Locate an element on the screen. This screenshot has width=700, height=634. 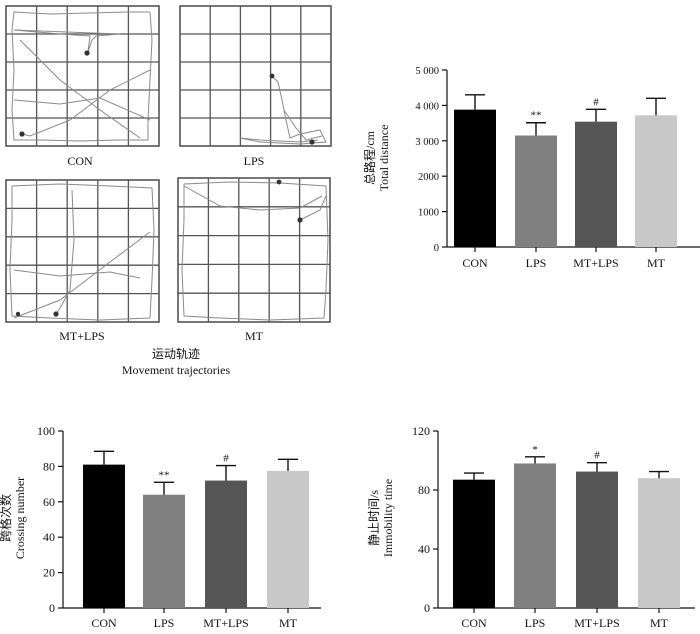
y-axis-label-en: Crossing number is located at coordinates (20, 518).